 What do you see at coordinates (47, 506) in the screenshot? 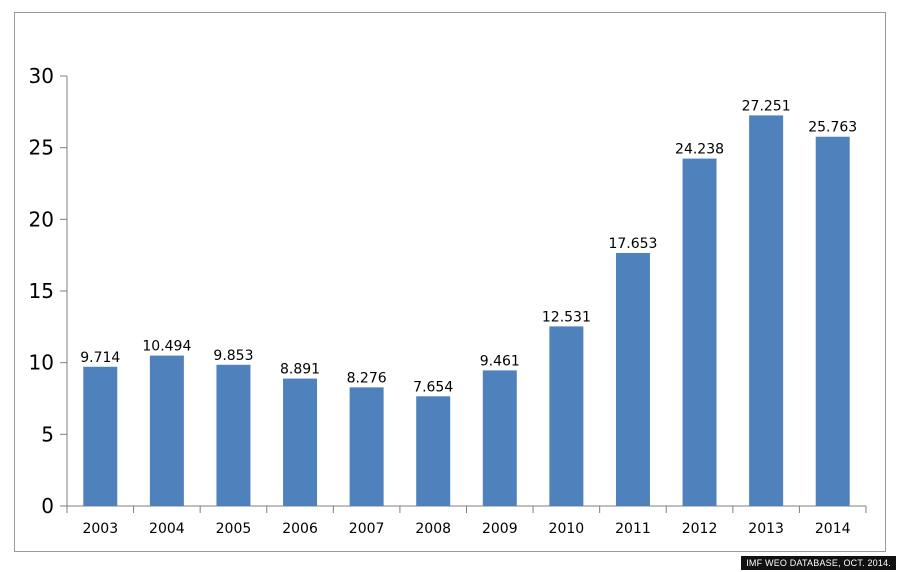
I see `y-tick-label: 0` at bounding box center [47, 506].